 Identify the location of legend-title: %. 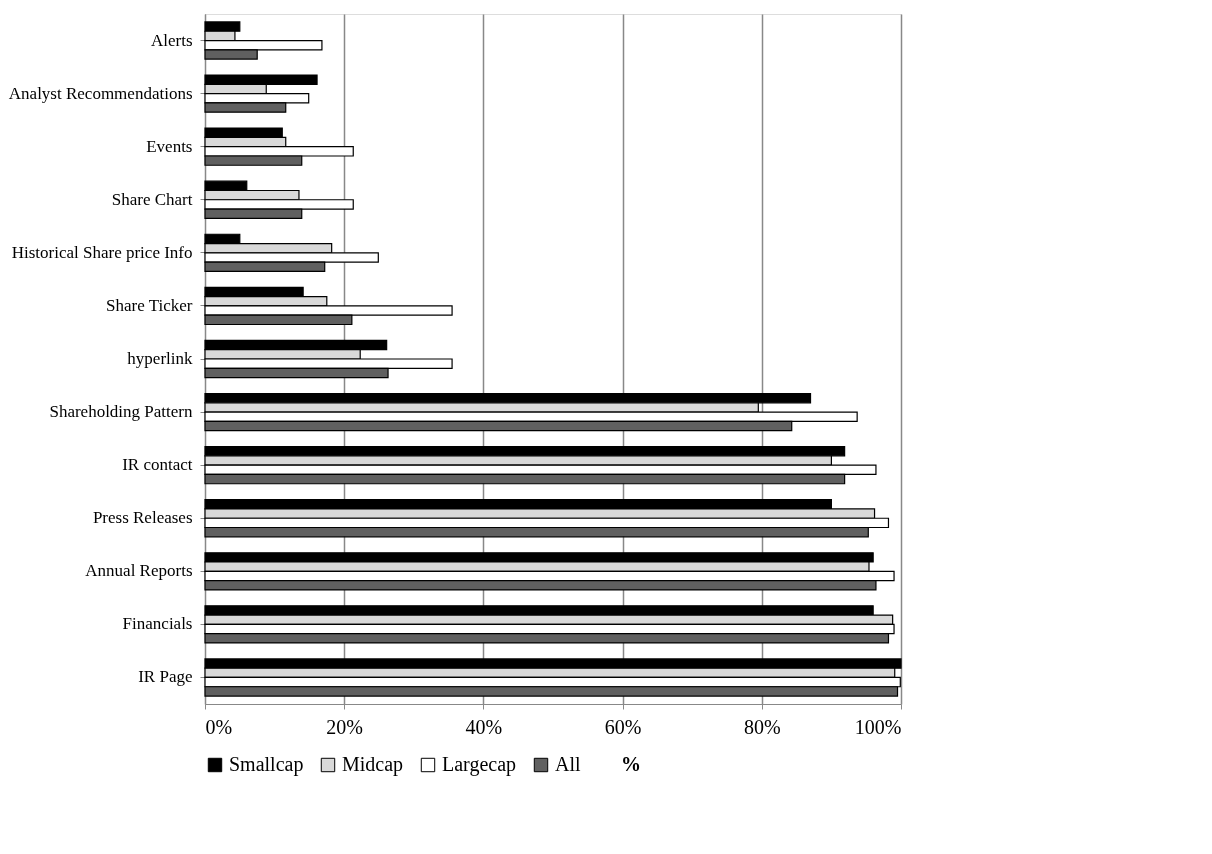
(631, 764).